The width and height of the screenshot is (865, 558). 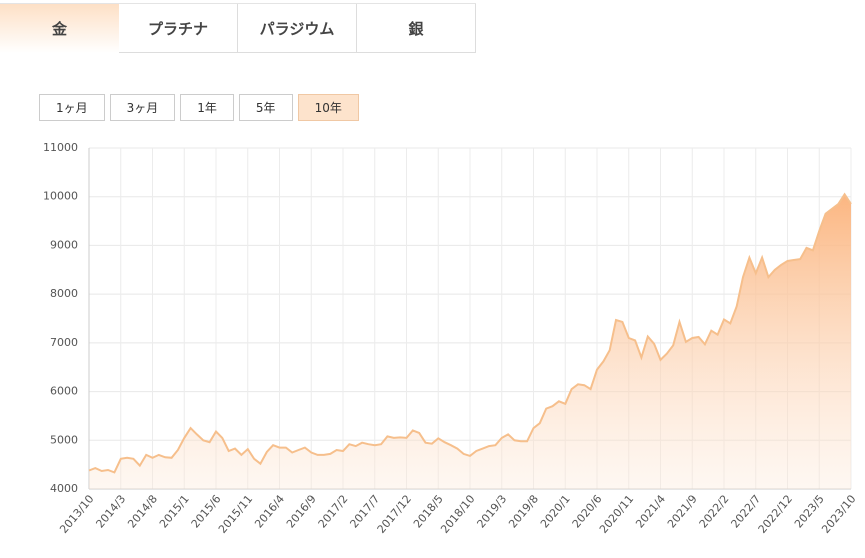 What do you see at coordinates (650, 512) in the screenshot?
I see `x-tick-label: 2021/4` at bounding box center [650, 512].